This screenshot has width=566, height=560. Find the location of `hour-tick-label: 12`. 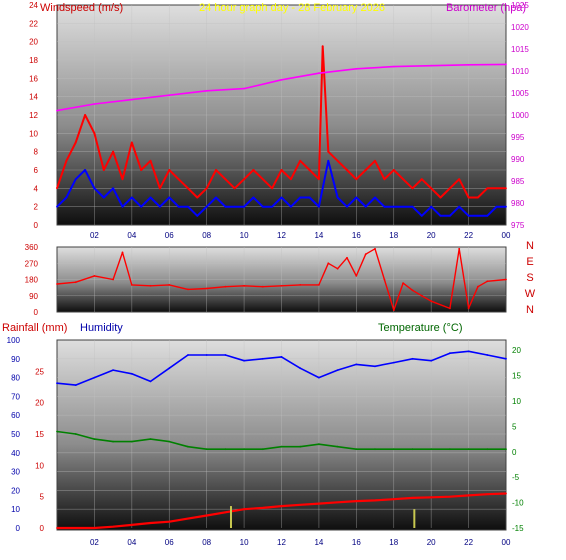

hour-tick-label: 12 is located at coordinates (281, 235).